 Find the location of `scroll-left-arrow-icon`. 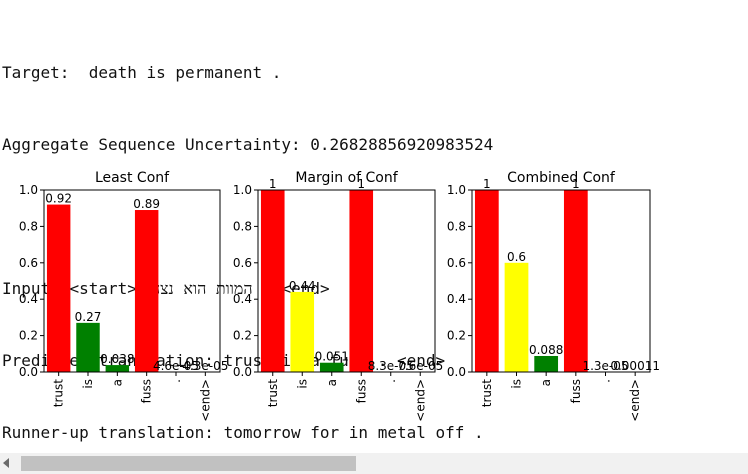

scroll-left-arrow-icon is located at coordinates (6, 463).